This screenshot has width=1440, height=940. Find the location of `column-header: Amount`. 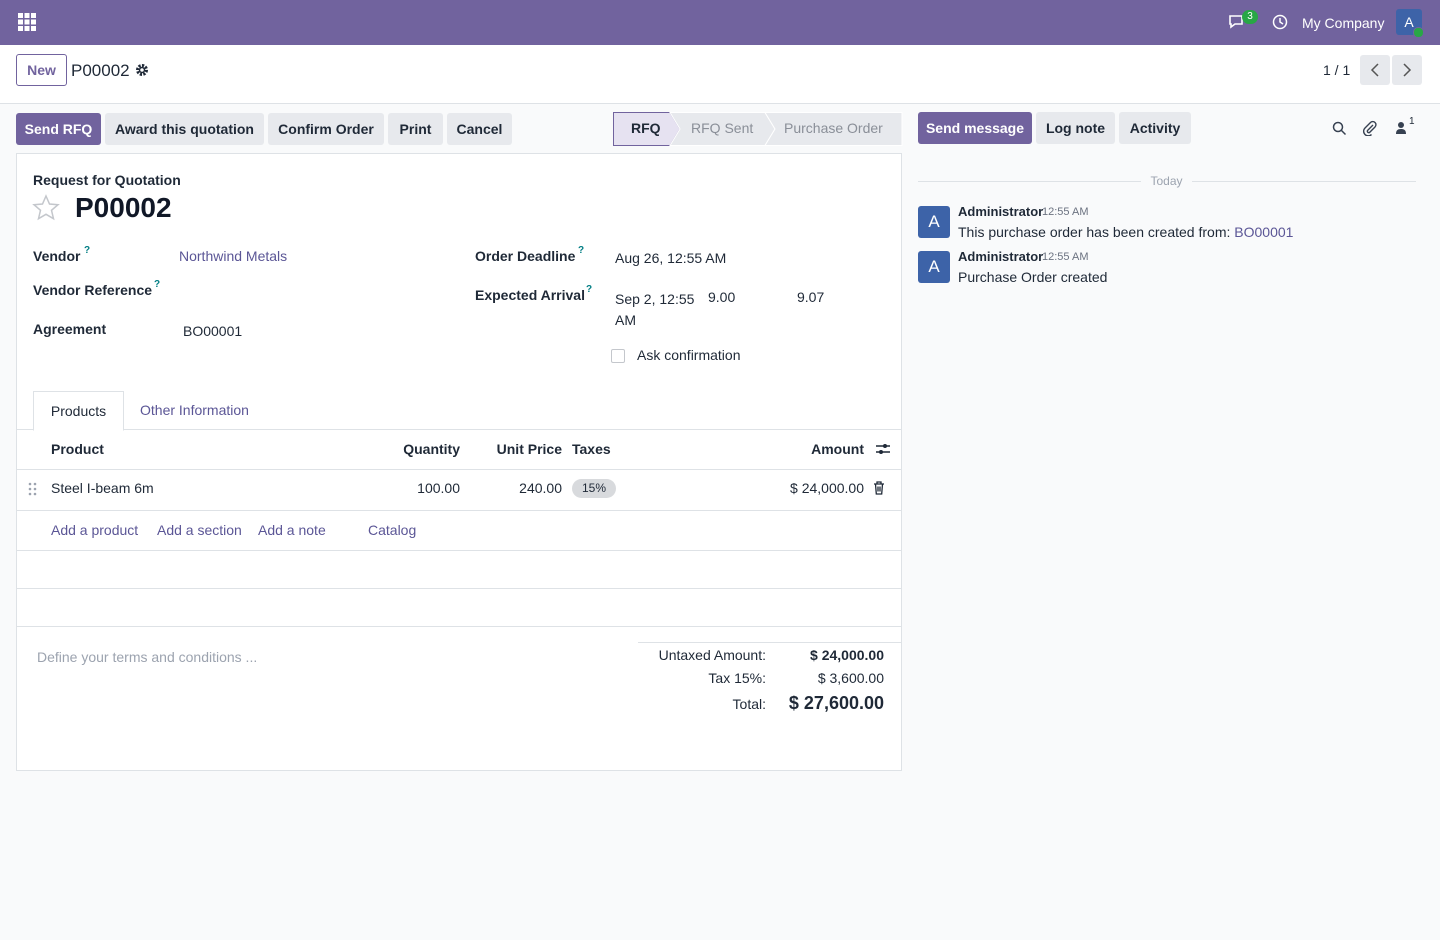

column-header: Amount is located at coordinates (837, 449).